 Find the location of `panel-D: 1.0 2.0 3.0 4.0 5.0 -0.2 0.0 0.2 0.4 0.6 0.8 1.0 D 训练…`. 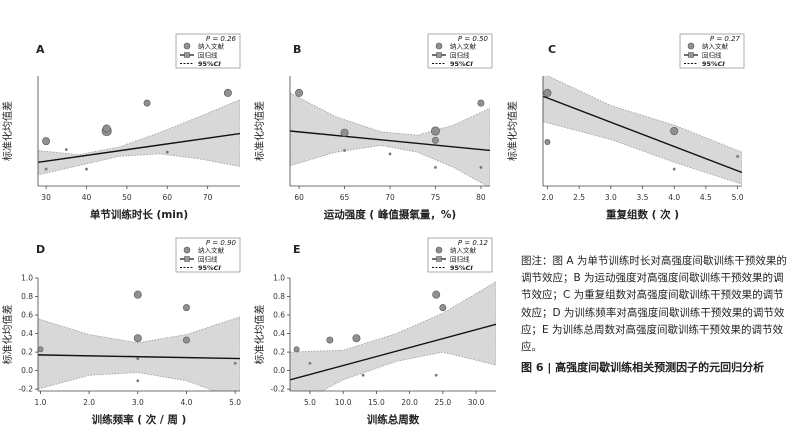

panel-D: 1.0 2.0 3.0 4.0 5.0 -0.2 0.0 0.2 0.4 0.6 0.8 1.0 D 训练… is located at coordinates (121, 331).